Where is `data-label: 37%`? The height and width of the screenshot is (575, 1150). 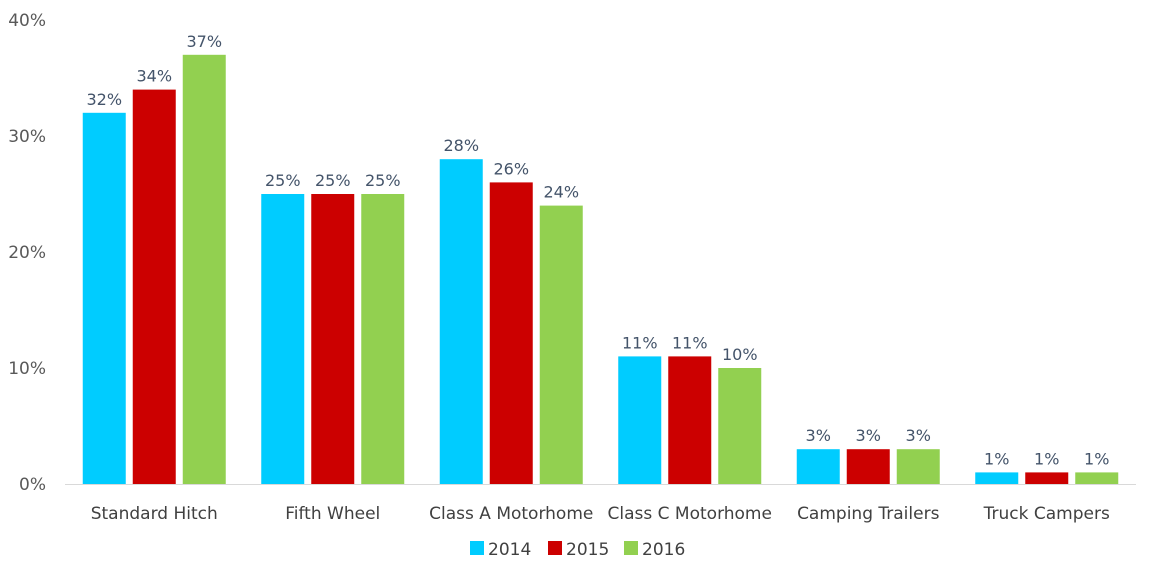 data-label: 37% is located at coordinates (204, 41).